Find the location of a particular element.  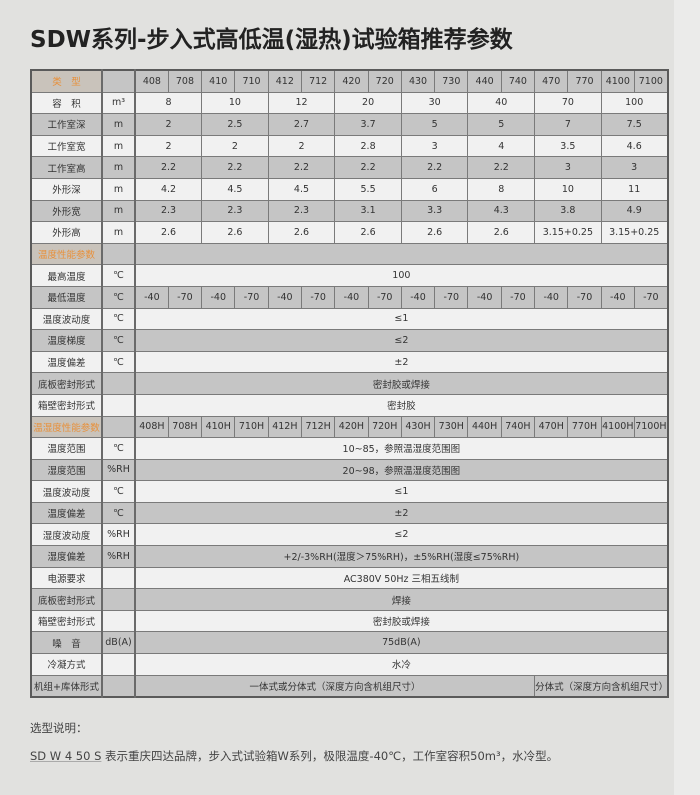

value-cell: 710 is located at coordinates (251, 81).